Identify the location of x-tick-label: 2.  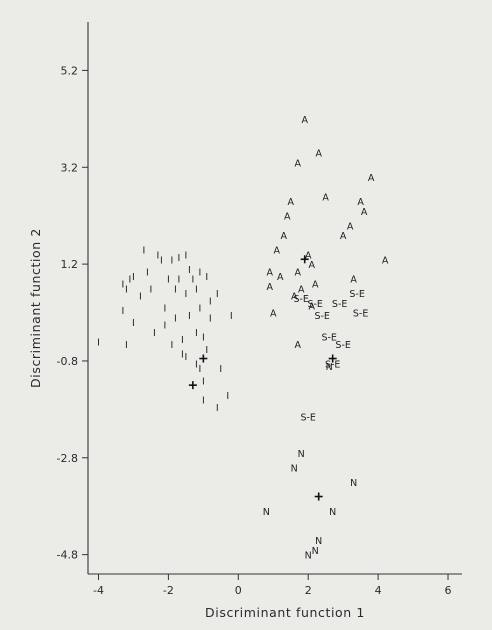
(308, 590).